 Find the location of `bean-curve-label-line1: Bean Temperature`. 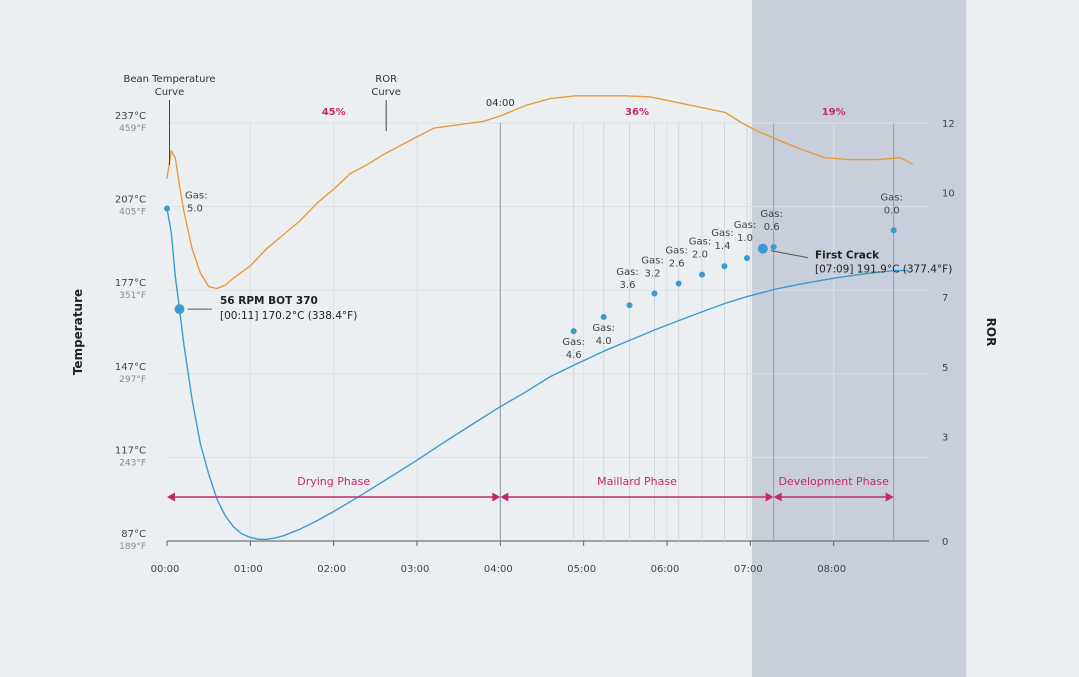

bean-curve-label-line1: Bean Temperature is located at coordinates (169, 79).